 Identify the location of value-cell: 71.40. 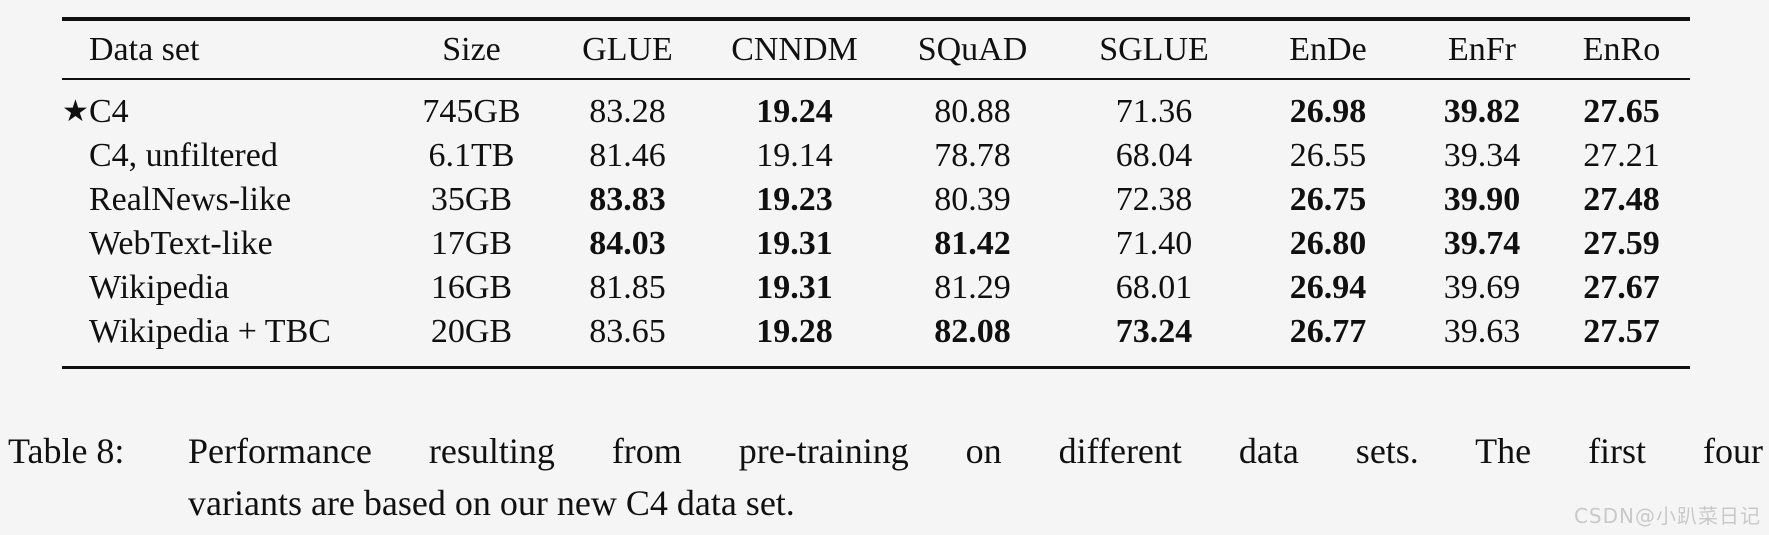
(1154, 243).